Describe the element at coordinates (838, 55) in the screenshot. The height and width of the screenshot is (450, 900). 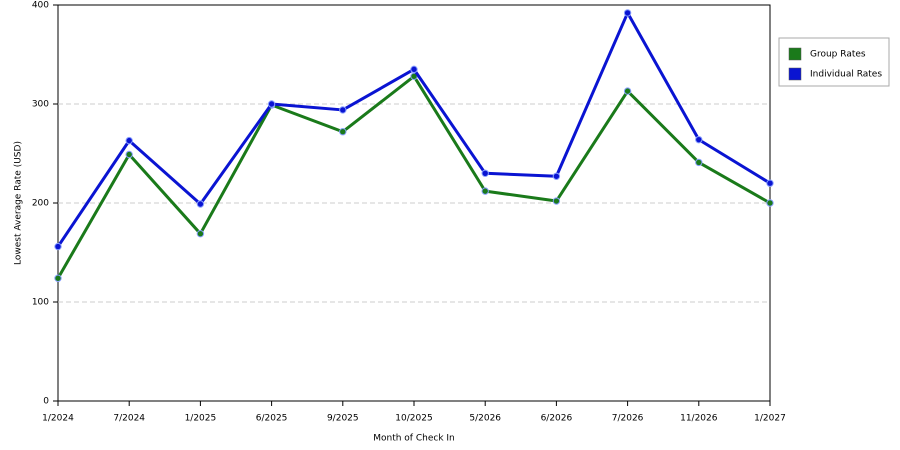
I see `legend-label: Group Rates` at that location.